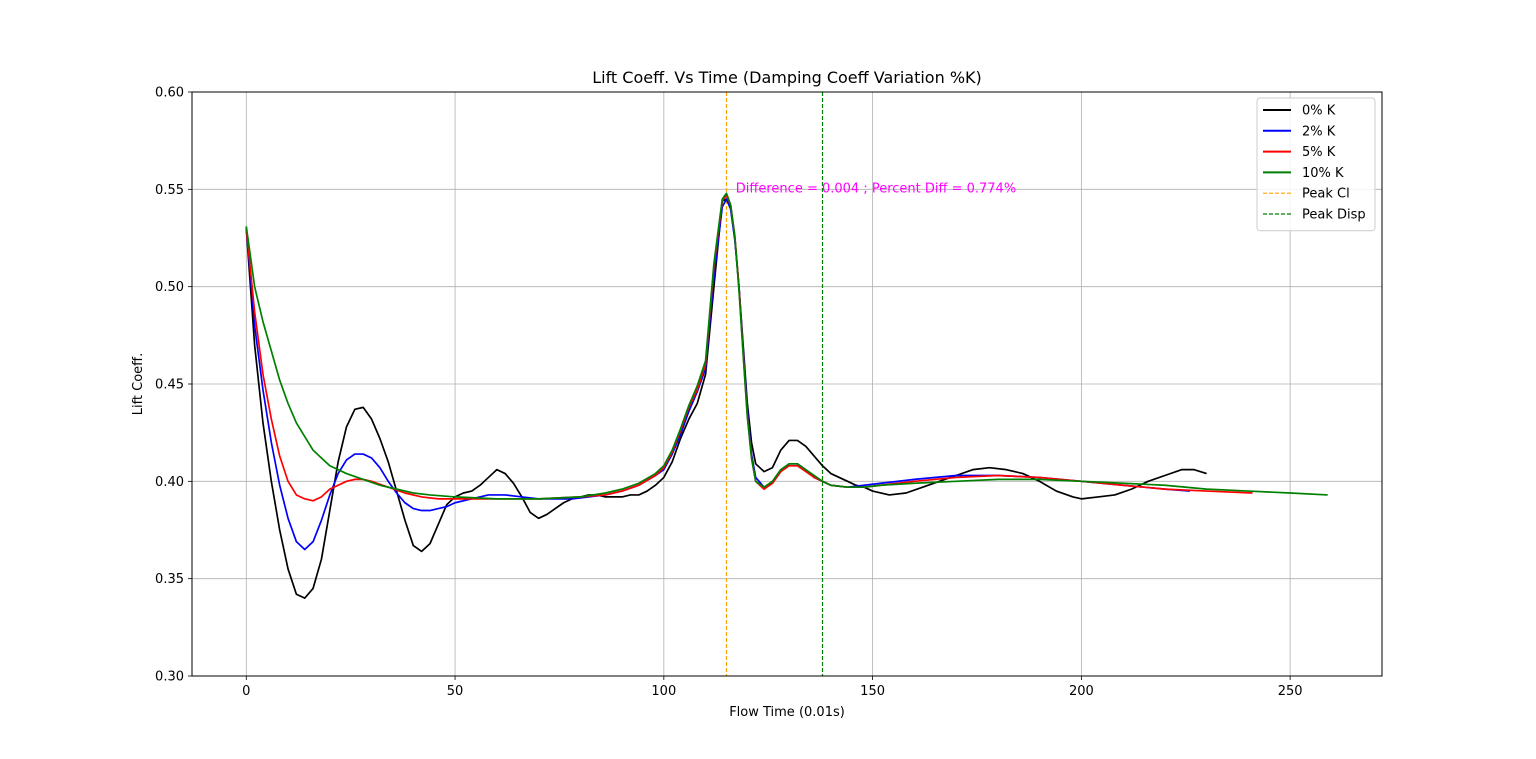 The width and height of the screenshot is (1536, 759). What do you see at coordinates (138, 384) in the screenshot?
I see `y-axis-label: Lift Coeff.` at bounding box center [138, 384].